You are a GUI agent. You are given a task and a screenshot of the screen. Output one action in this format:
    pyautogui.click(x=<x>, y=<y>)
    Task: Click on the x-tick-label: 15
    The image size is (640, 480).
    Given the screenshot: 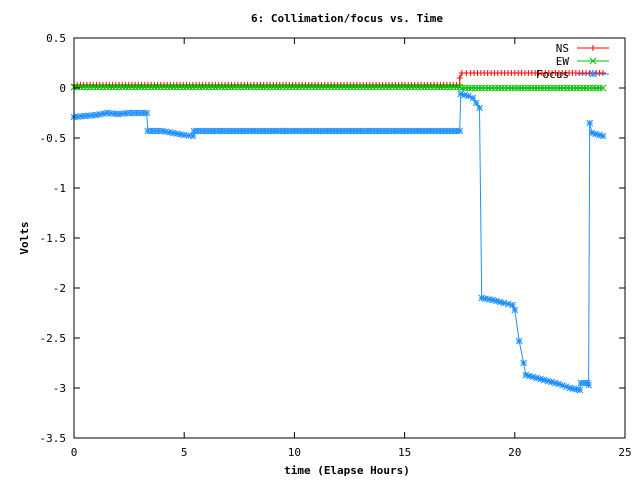 What is the action you would take?
    pyautogui.click(x=404, y=452)
    